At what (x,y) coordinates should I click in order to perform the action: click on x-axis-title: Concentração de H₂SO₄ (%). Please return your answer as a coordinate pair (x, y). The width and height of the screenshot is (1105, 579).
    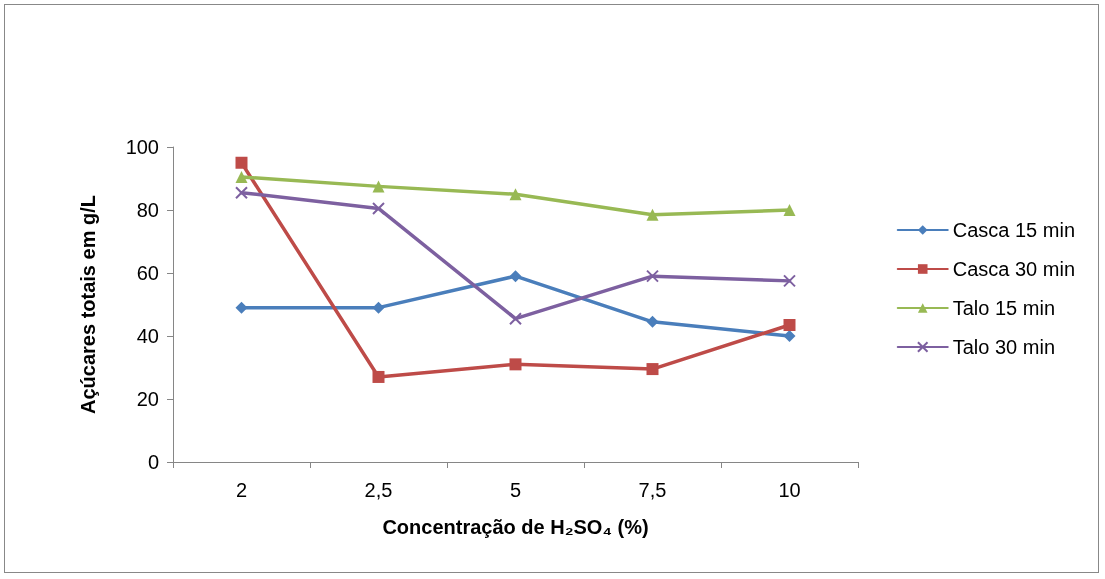
    Looking at the image, I should click on (515, 527).